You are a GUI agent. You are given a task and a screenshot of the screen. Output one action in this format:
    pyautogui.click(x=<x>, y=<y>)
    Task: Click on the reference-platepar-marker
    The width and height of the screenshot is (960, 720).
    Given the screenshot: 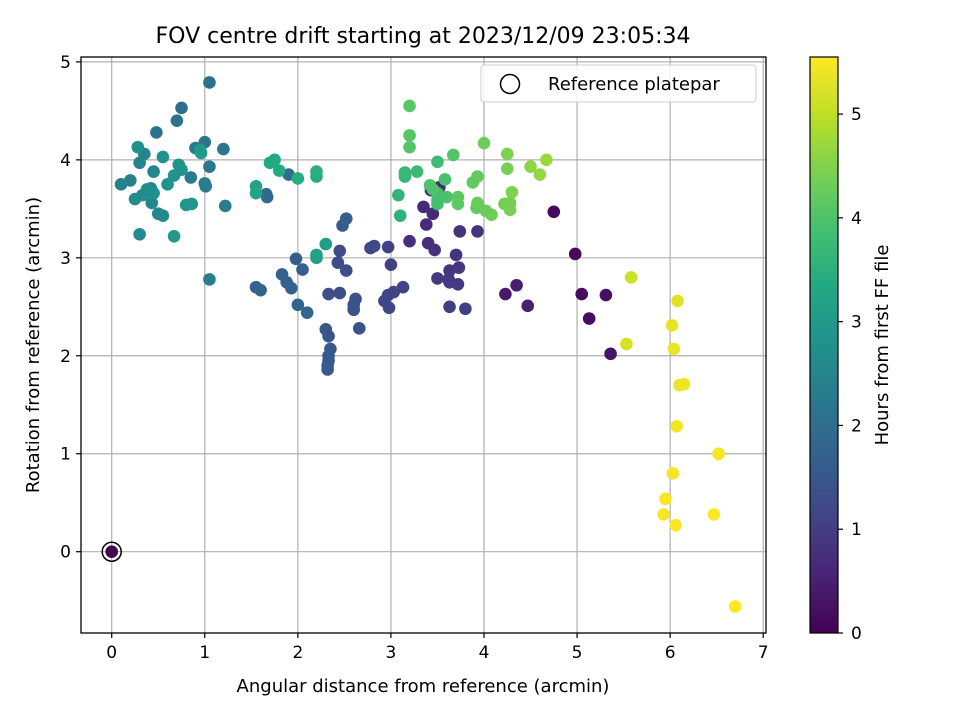 What is the action you would take?
    pyautogui.click(x=111, y=551)
    